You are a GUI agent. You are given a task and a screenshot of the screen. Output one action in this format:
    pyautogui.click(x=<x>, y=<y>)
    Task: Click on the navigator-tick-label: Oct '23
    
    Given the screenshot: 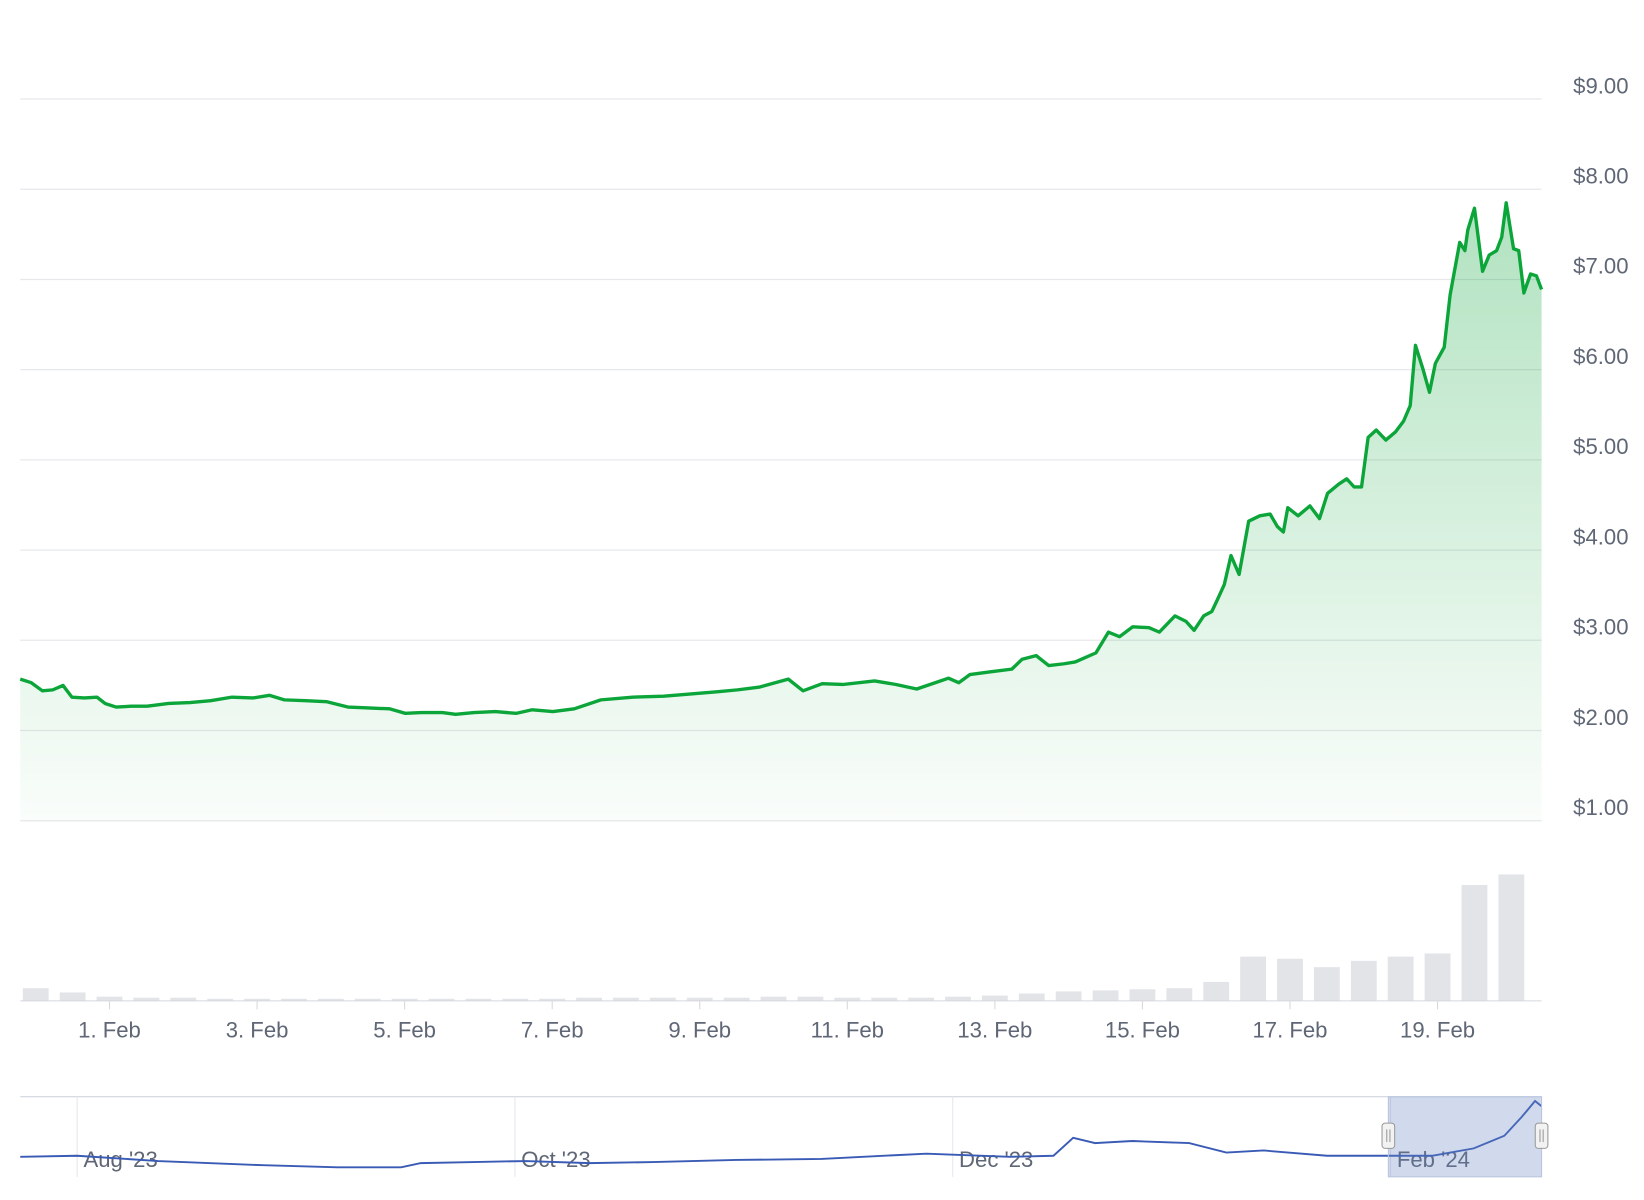 What is the action you would take?
    pyautogui.click(x=555, y=1159)
    